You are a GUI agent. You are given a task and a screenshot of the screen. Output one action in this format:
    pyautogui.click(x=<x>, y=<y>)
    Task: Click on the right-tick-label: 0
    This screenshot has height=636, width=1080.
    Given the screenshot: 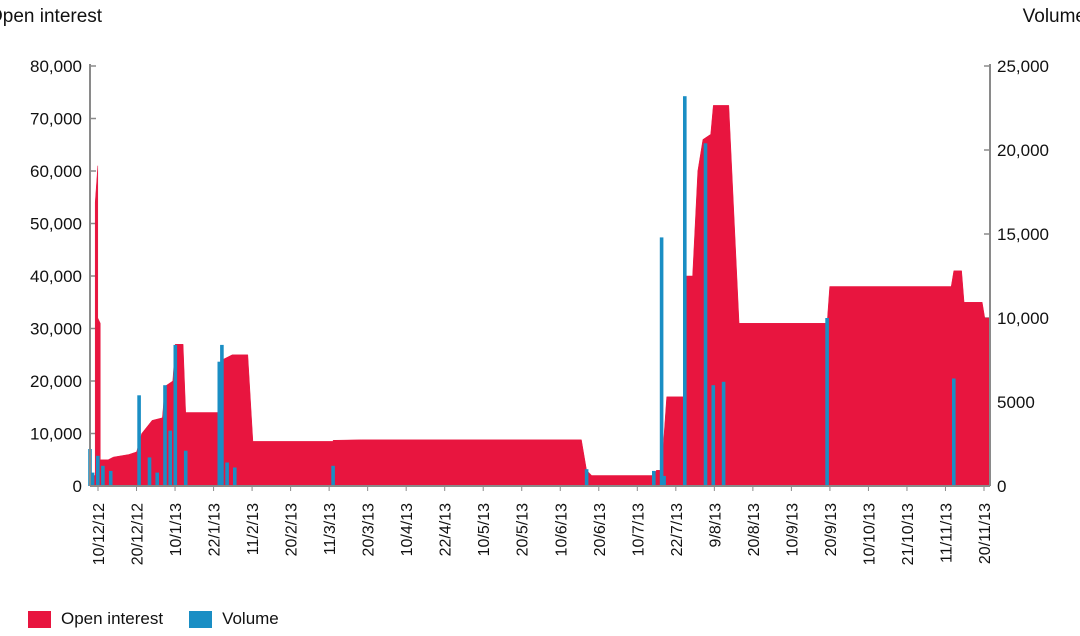 What is the action you would take?
    pyautogui.click(x=1001, y=486)
    